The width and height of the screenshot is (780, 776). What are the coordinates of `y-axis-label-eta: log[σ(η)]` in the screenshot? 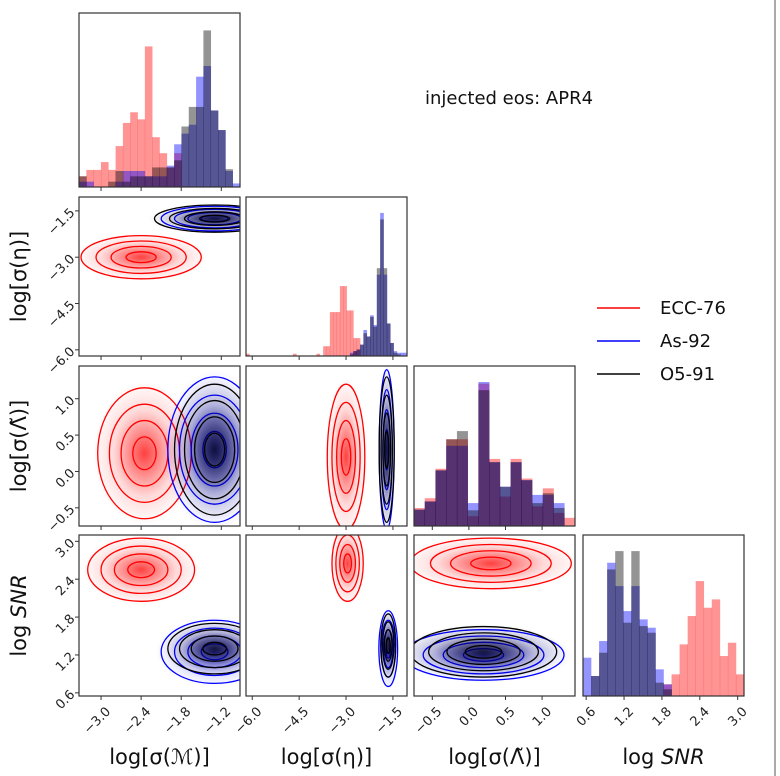 It's located at (19, 276).